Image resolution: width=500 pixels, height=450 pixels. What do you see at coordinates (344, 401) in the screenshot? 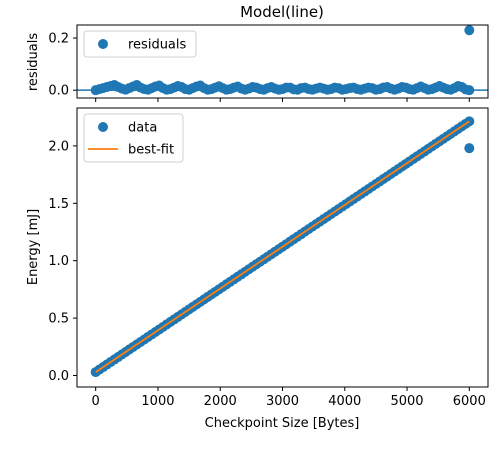
I see `main-xtick-label: 4000` at bounding box center [344, 401].